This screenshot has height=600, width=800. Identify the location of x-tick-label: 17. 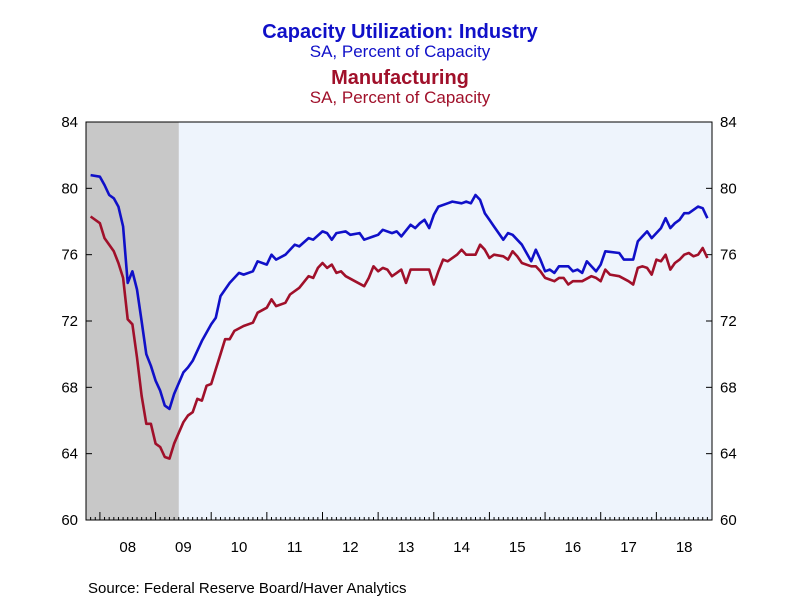
(628, 547).